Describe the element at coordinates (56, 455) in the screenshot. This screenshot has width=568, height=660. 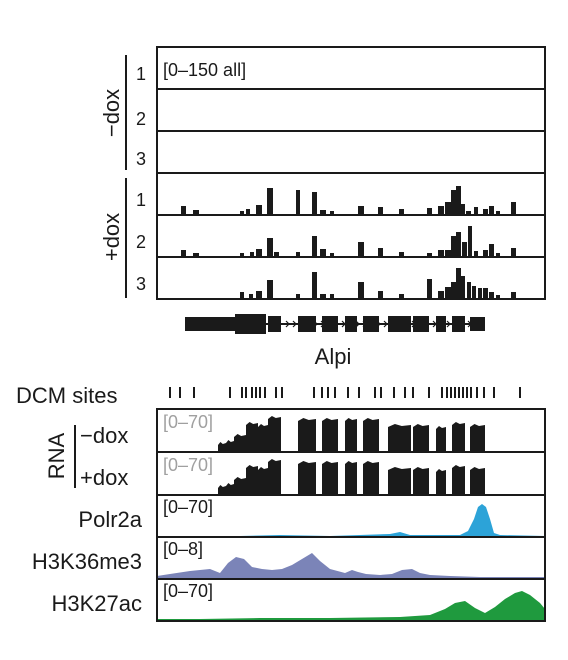
I see `rna-label: RNA` at that location.